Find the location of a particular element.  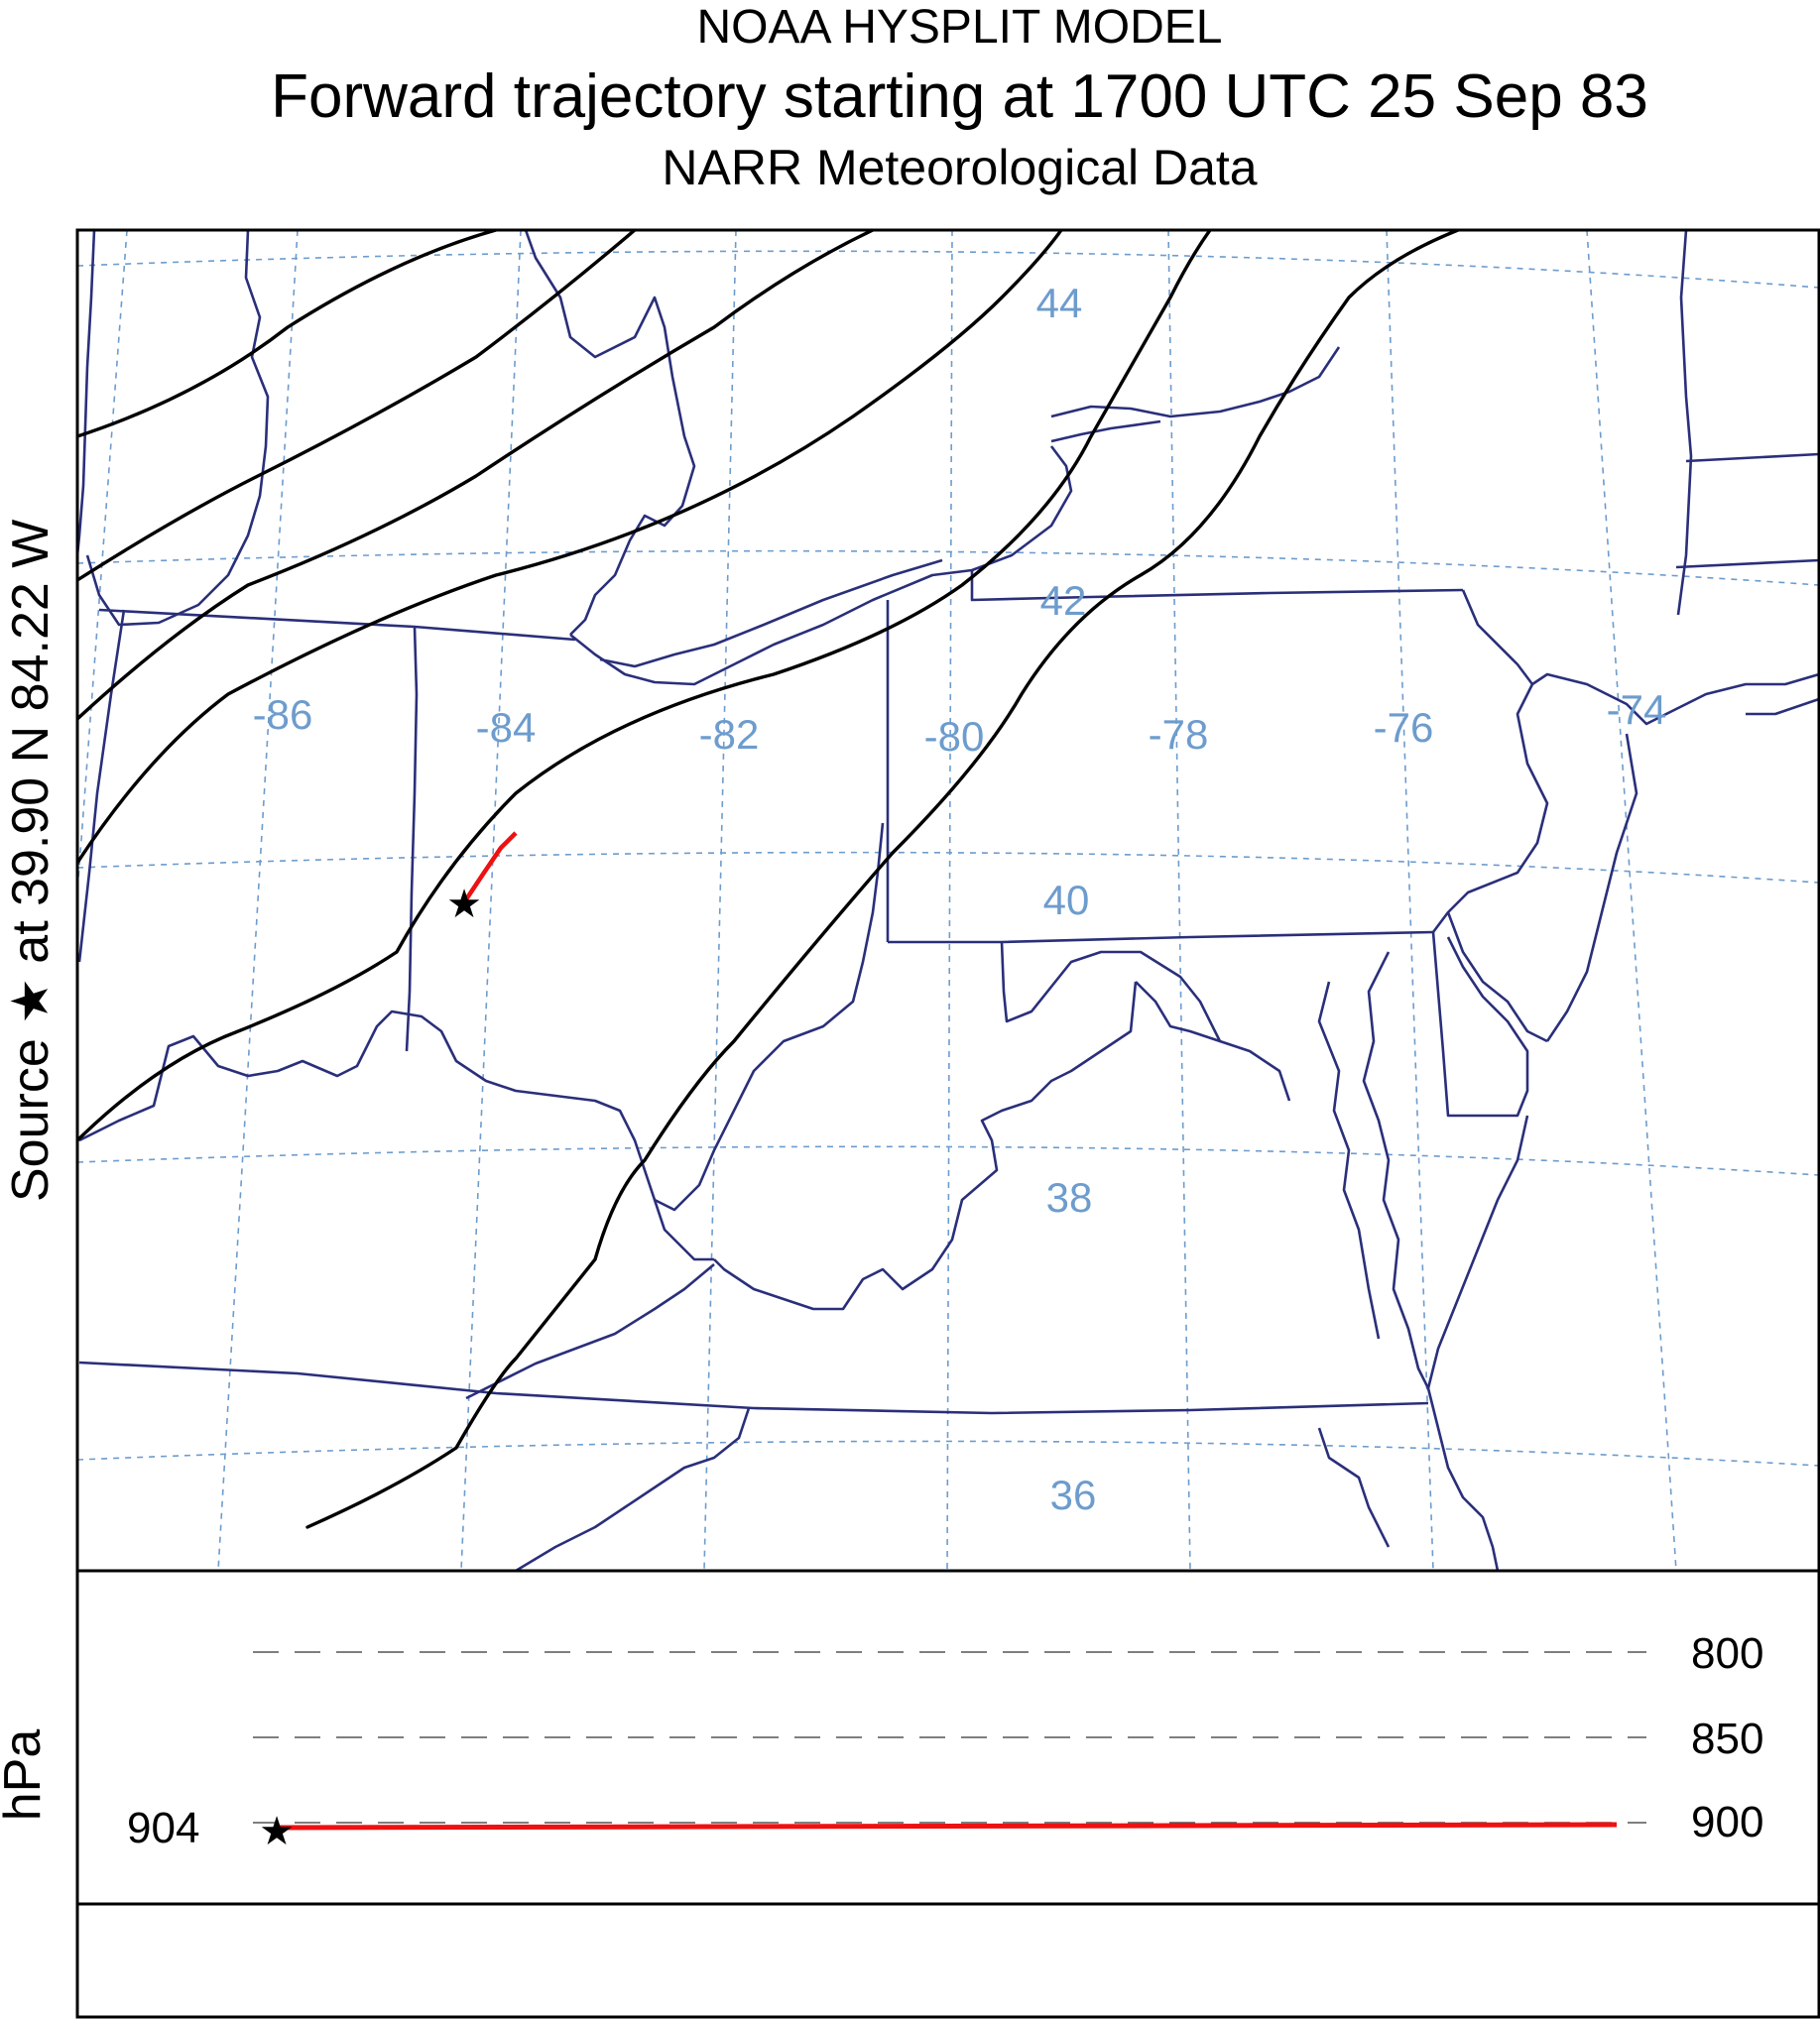

lon-label-78: -78 is located at coordinates (1179, 734).